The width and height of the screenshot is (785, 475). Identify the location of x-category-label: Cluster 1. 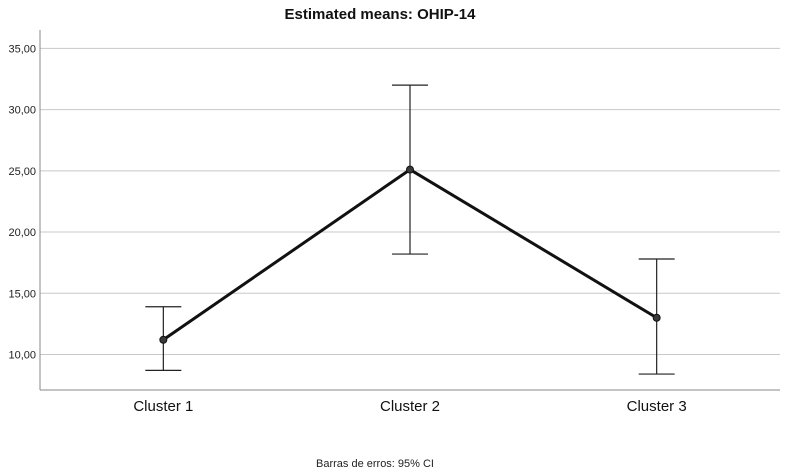
(163, 406).